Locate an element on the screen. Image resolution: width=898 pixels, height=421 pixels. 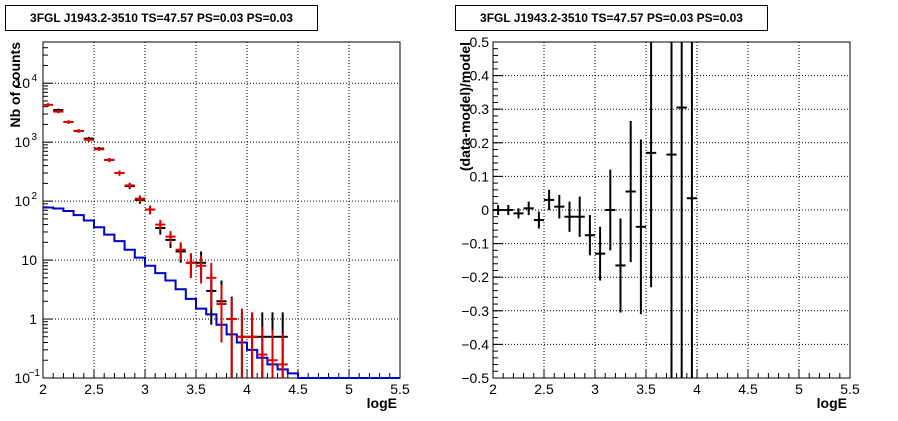
y-tick-label: 0.3 is located at coordinates (480, 109).